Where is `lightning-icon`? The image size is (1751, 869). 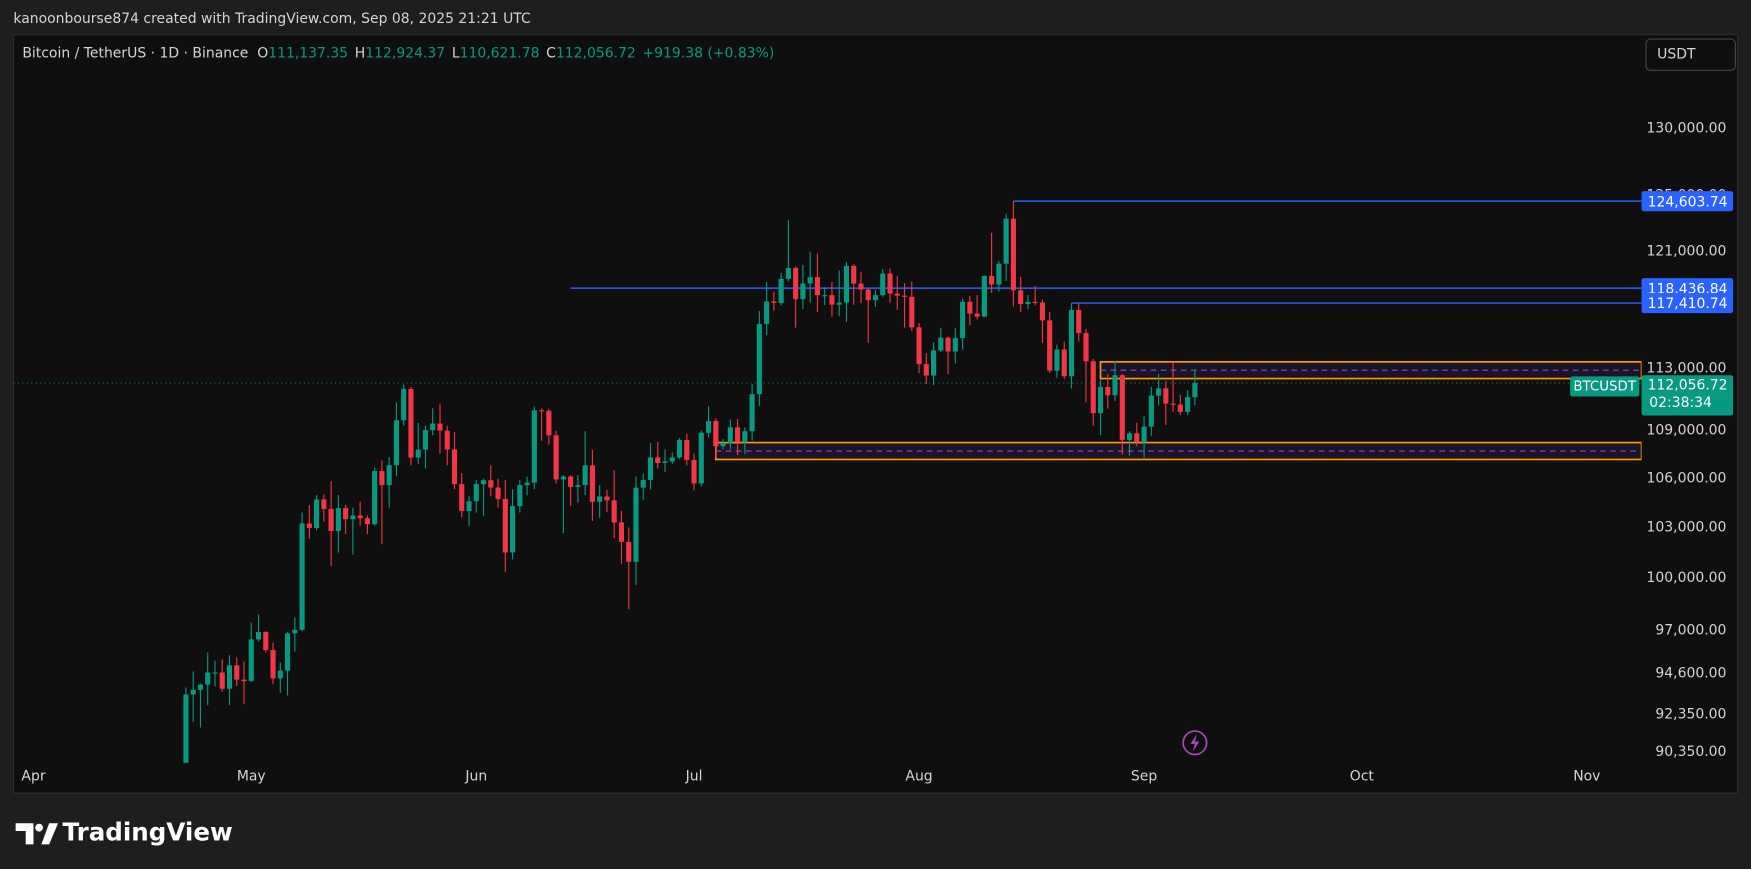 lightning-icon is located at coordinates (1195, 742).